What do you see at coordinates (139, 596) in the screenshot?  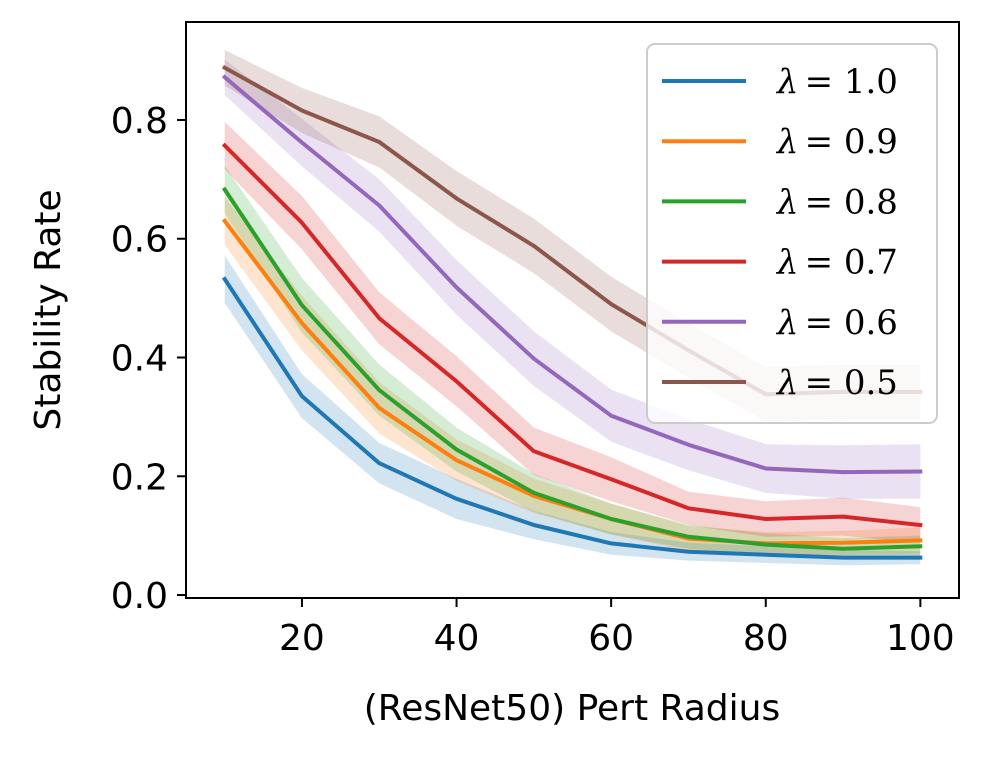 I see `y-tick-label: 0.0` at bounding box center [139, 596].